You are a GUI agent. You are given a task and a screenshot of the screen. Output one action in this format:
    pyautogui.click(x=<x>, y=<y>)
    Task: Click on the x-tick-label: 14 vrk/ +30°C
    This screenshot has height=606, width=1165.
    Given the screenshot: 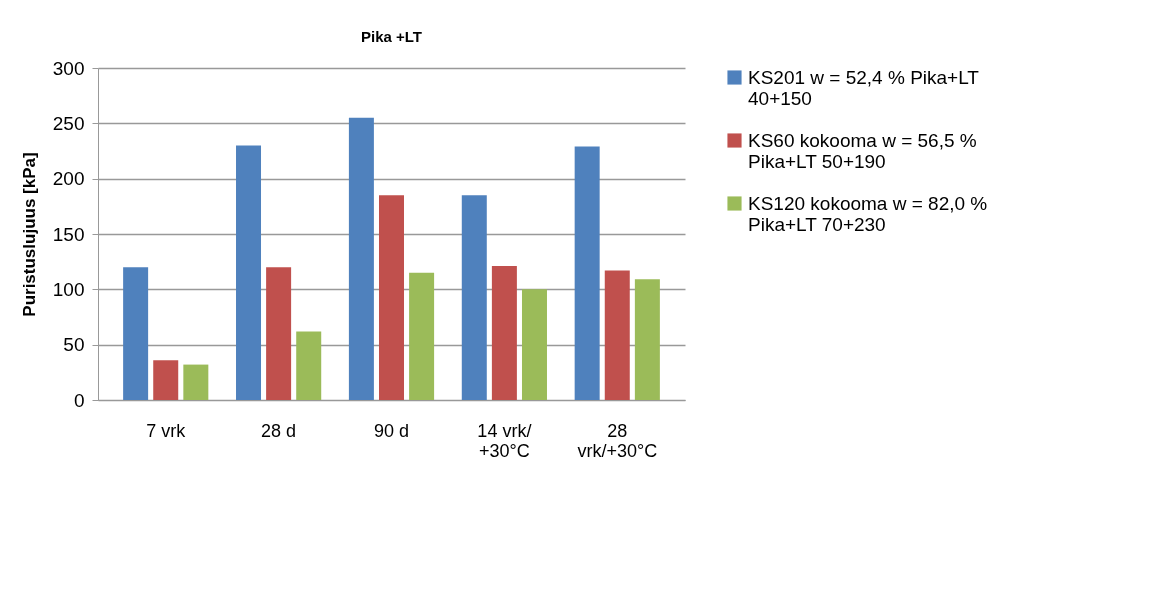 What is the action you would take?
    pyautogui.click(x=504, y=440)
    